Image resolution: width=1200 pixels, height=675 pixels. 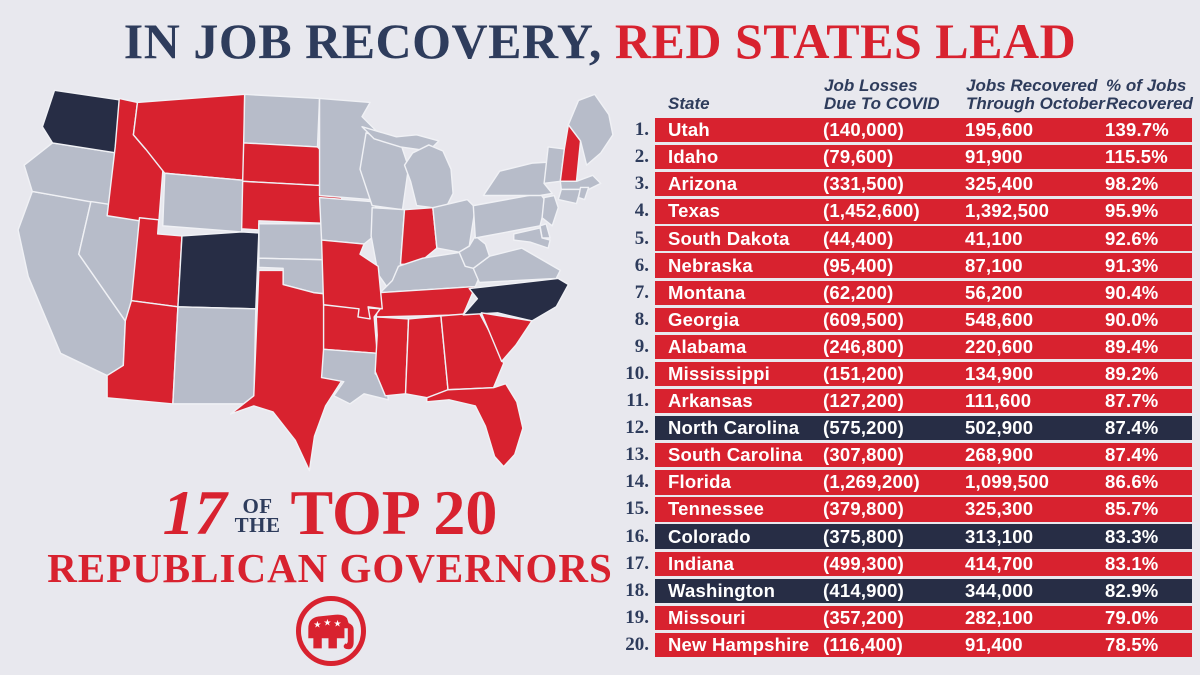 I want to click on row-bar: Idaho (79,600) 91,900 115.5%, so click(x=923, y=157).